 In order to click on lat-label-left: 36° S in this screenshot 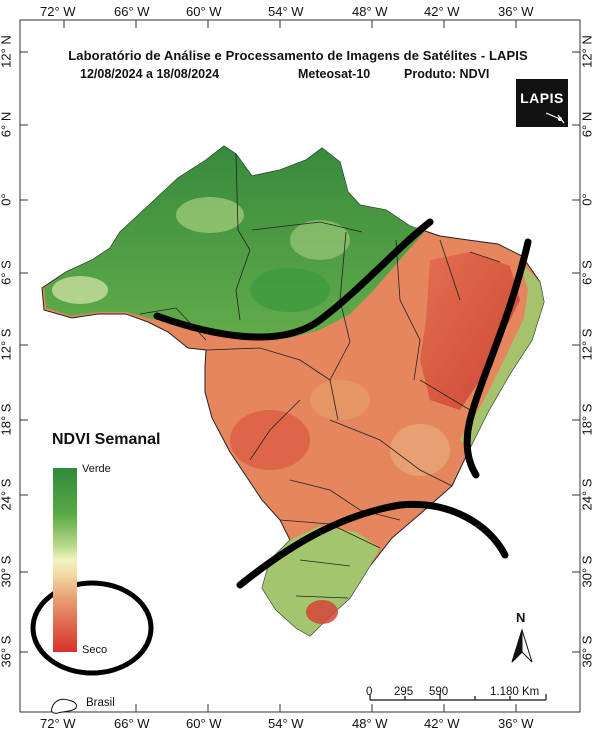, I will do `click(7, 651)`.